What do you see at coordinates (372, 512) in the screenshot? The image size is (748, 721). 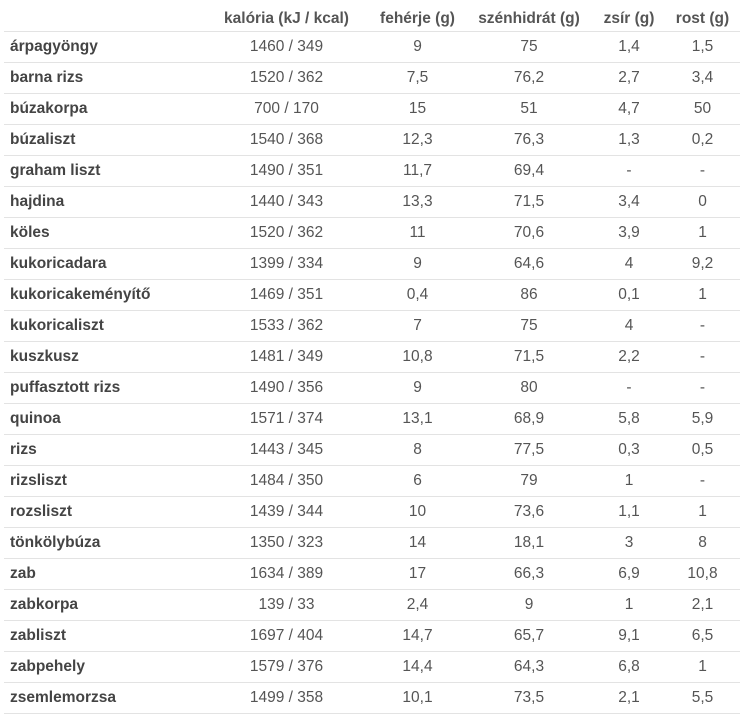 I see `table-row: rozsliszt 1439 / 344 10 73,6 1,1 1` at bounding box center [372, 512].